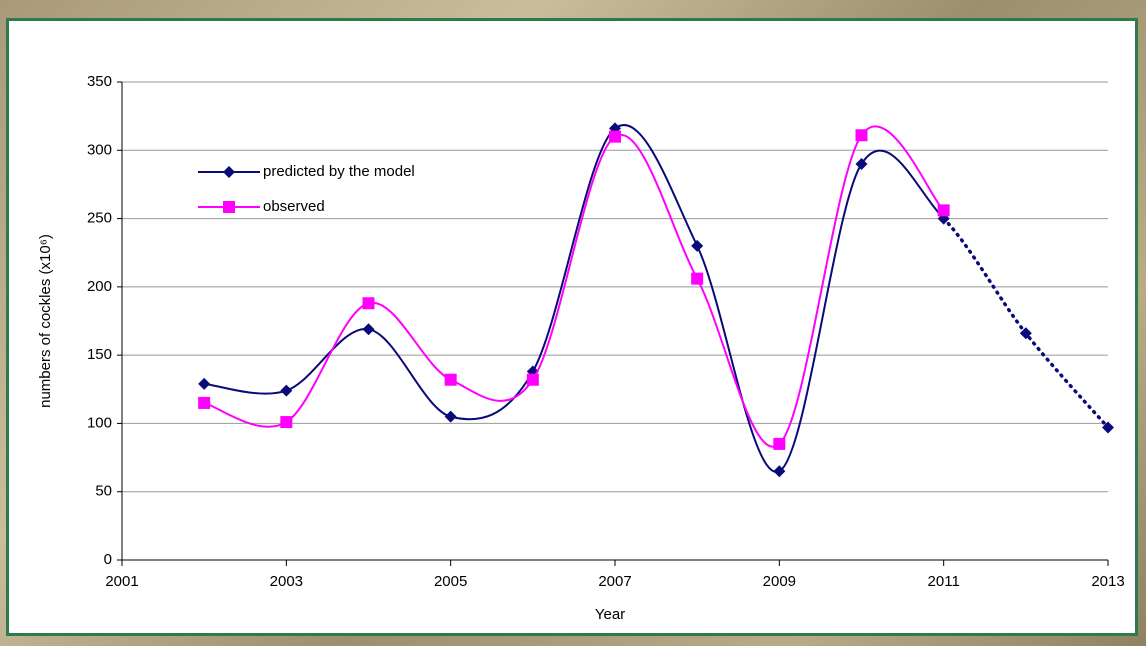 This screenshot has width=1146, height=646. I want to click on y-tick-label: 300, so click(99, 149).